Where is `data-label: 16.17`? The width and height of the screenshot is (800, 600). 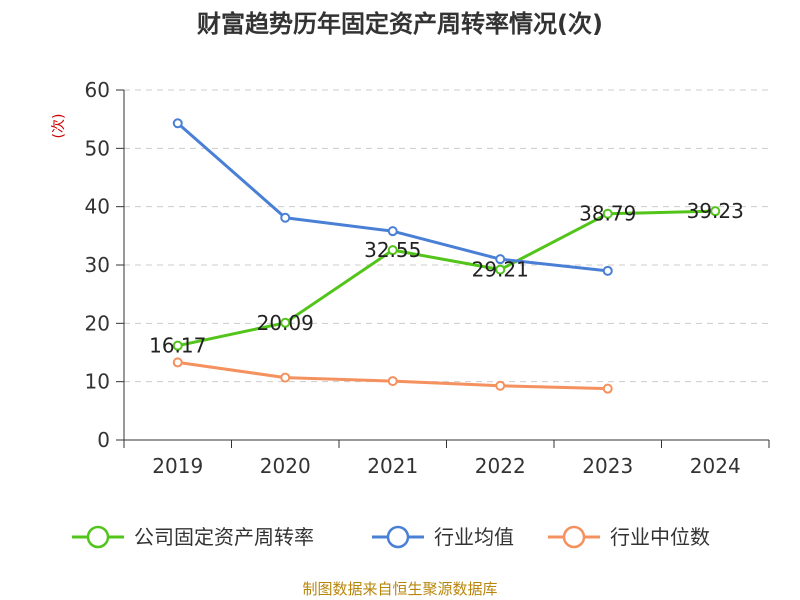 data-label: 16.17 is located at coordinates (177, 346).